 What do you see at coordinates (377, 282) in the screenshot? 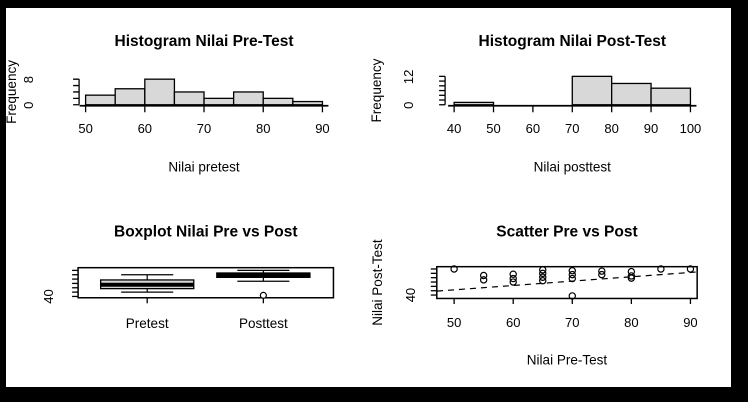
I see `y-axis-title: Nilai Post-Test` at bounding box center [377, 282].